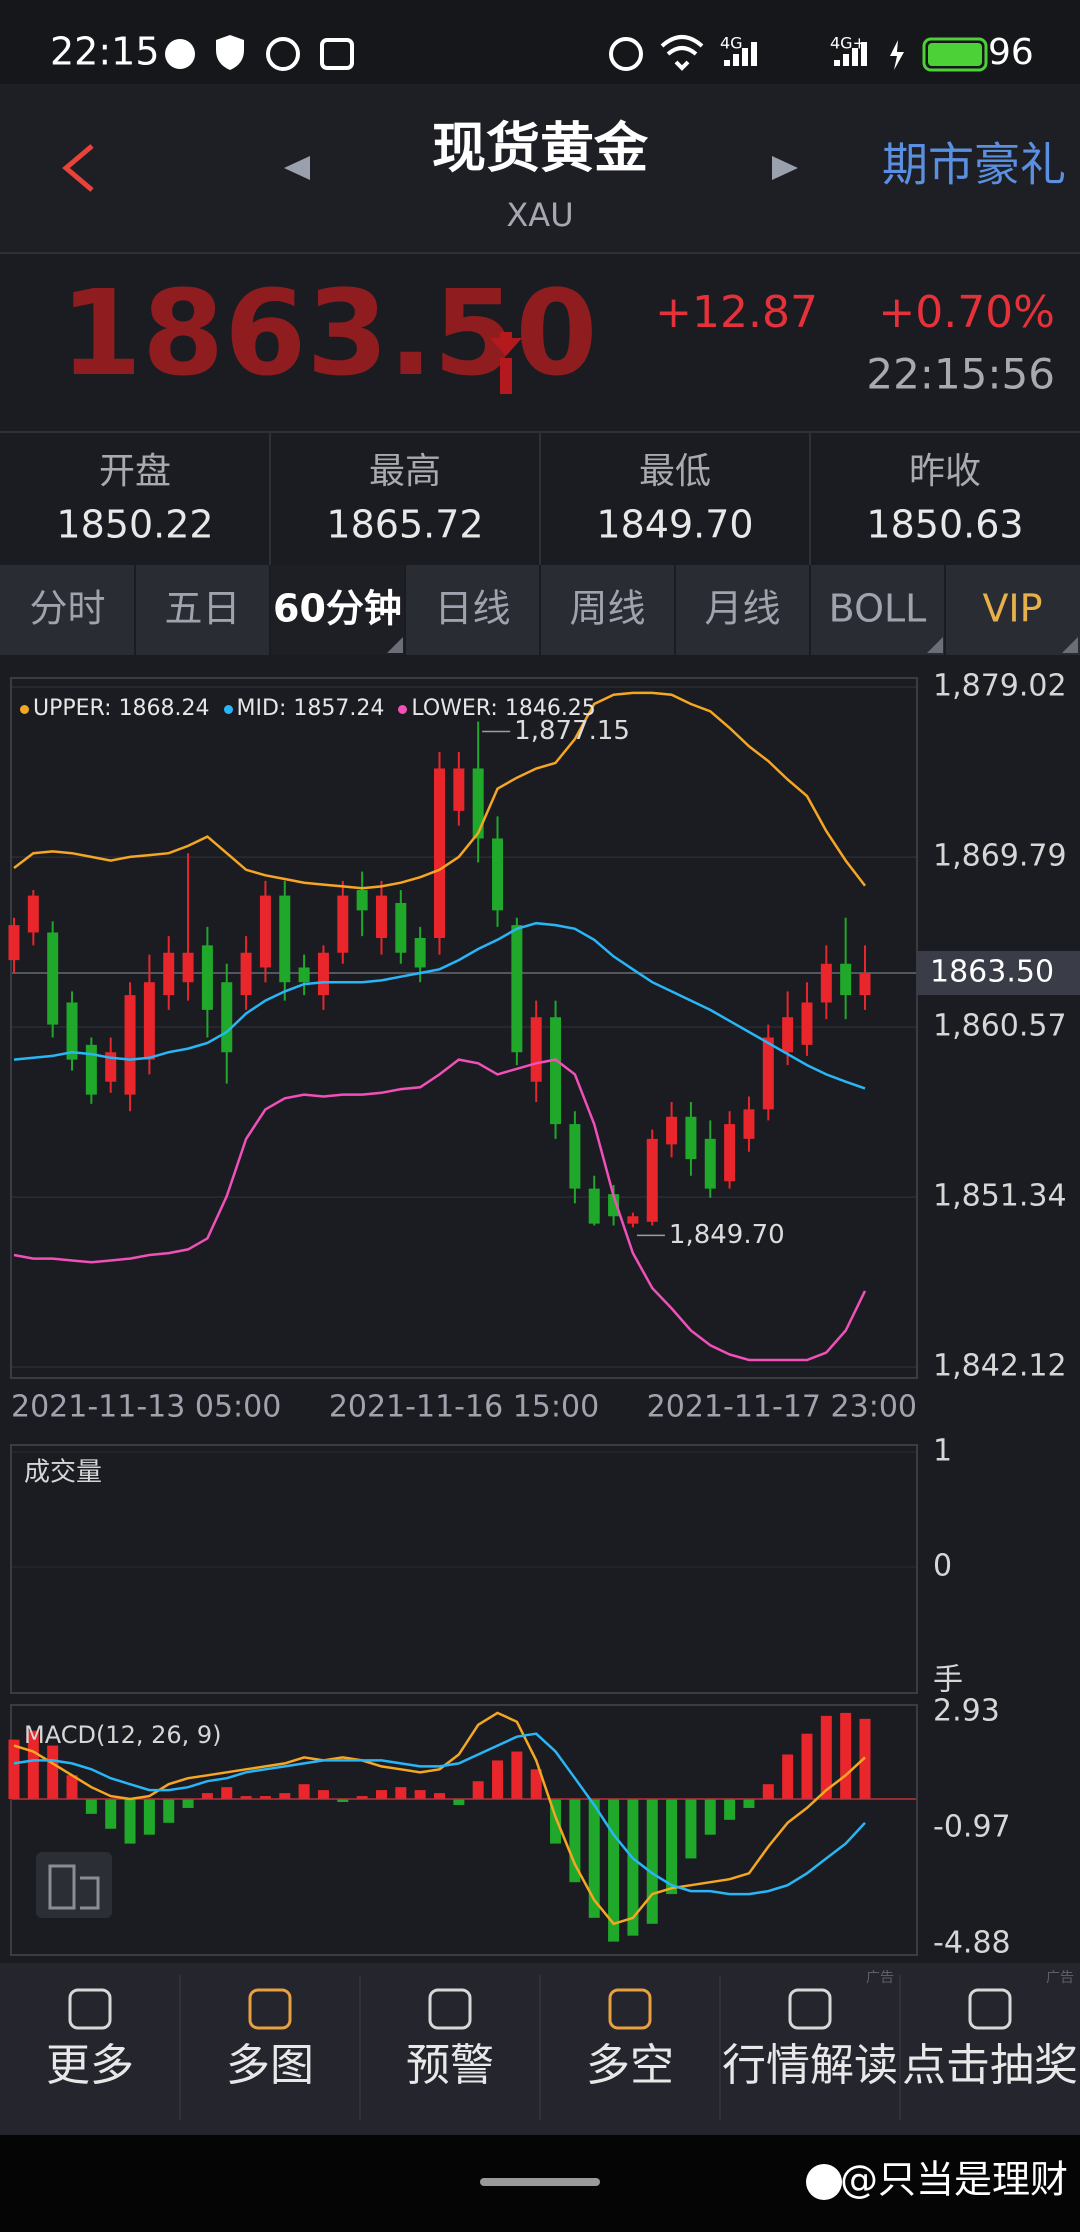 This screenshot has height=2232, width=1080. I want to click on nav-label: 更多, so click(90, 2065).